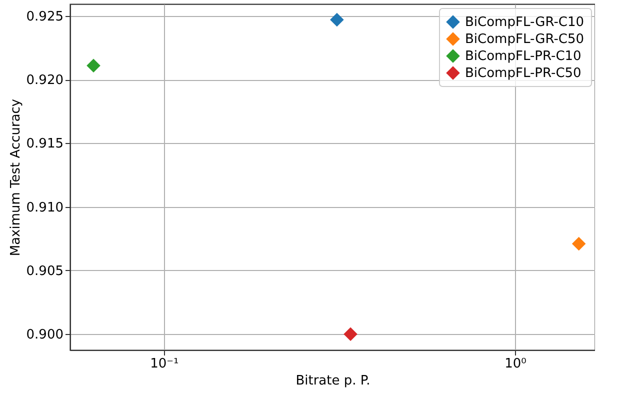  Describe the element at coordinates (524, 39) in the screenshot. I see `legend-label: BiCompFL-GR-C50` at that location.